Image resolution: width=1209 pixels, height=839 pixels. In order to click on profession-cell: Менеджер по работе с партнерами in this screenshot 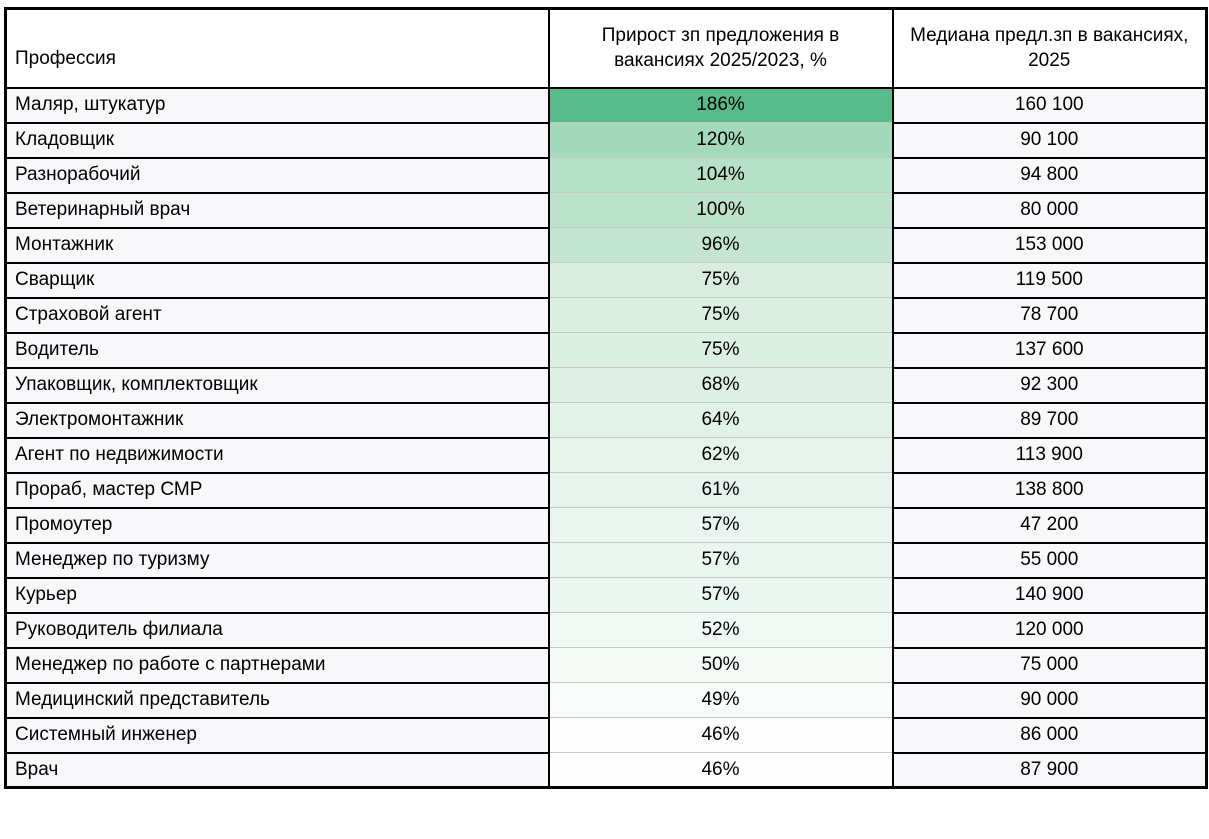, I will do `click(277, 665)`.